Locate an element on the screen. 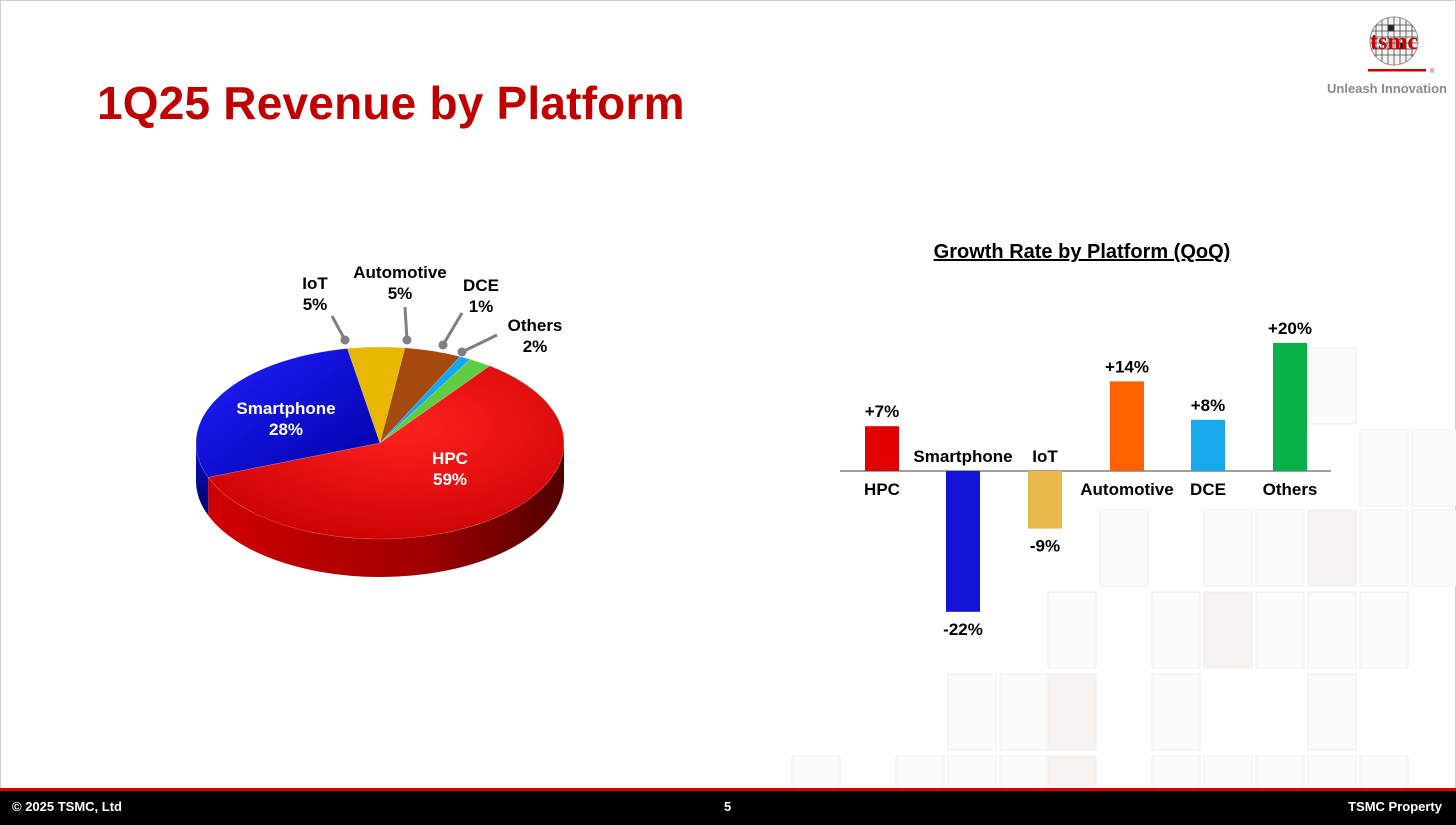 This screenshot has width=1456, height=825. bar-smartphone is located at coordinates (963, 541).